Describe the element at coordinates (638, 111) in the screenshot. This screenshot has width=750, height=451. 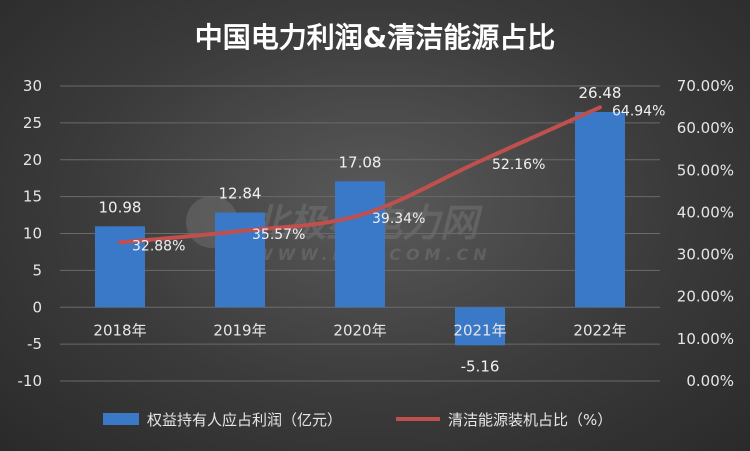
I see `line-value-label: 64.94%` at that location.